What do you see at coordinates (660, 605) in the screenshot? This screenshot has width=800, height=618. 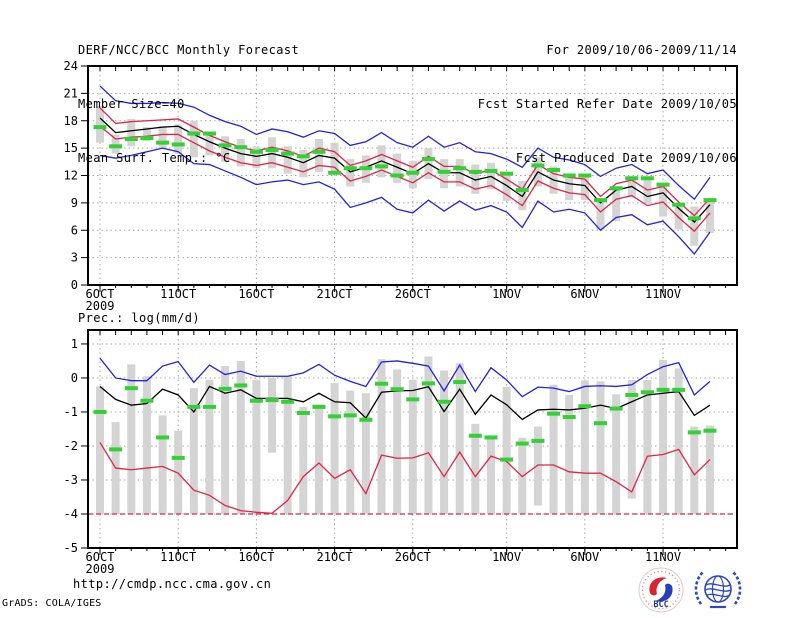 I see `bcc-logo-label: BCC` at bounding box center [660, 605].